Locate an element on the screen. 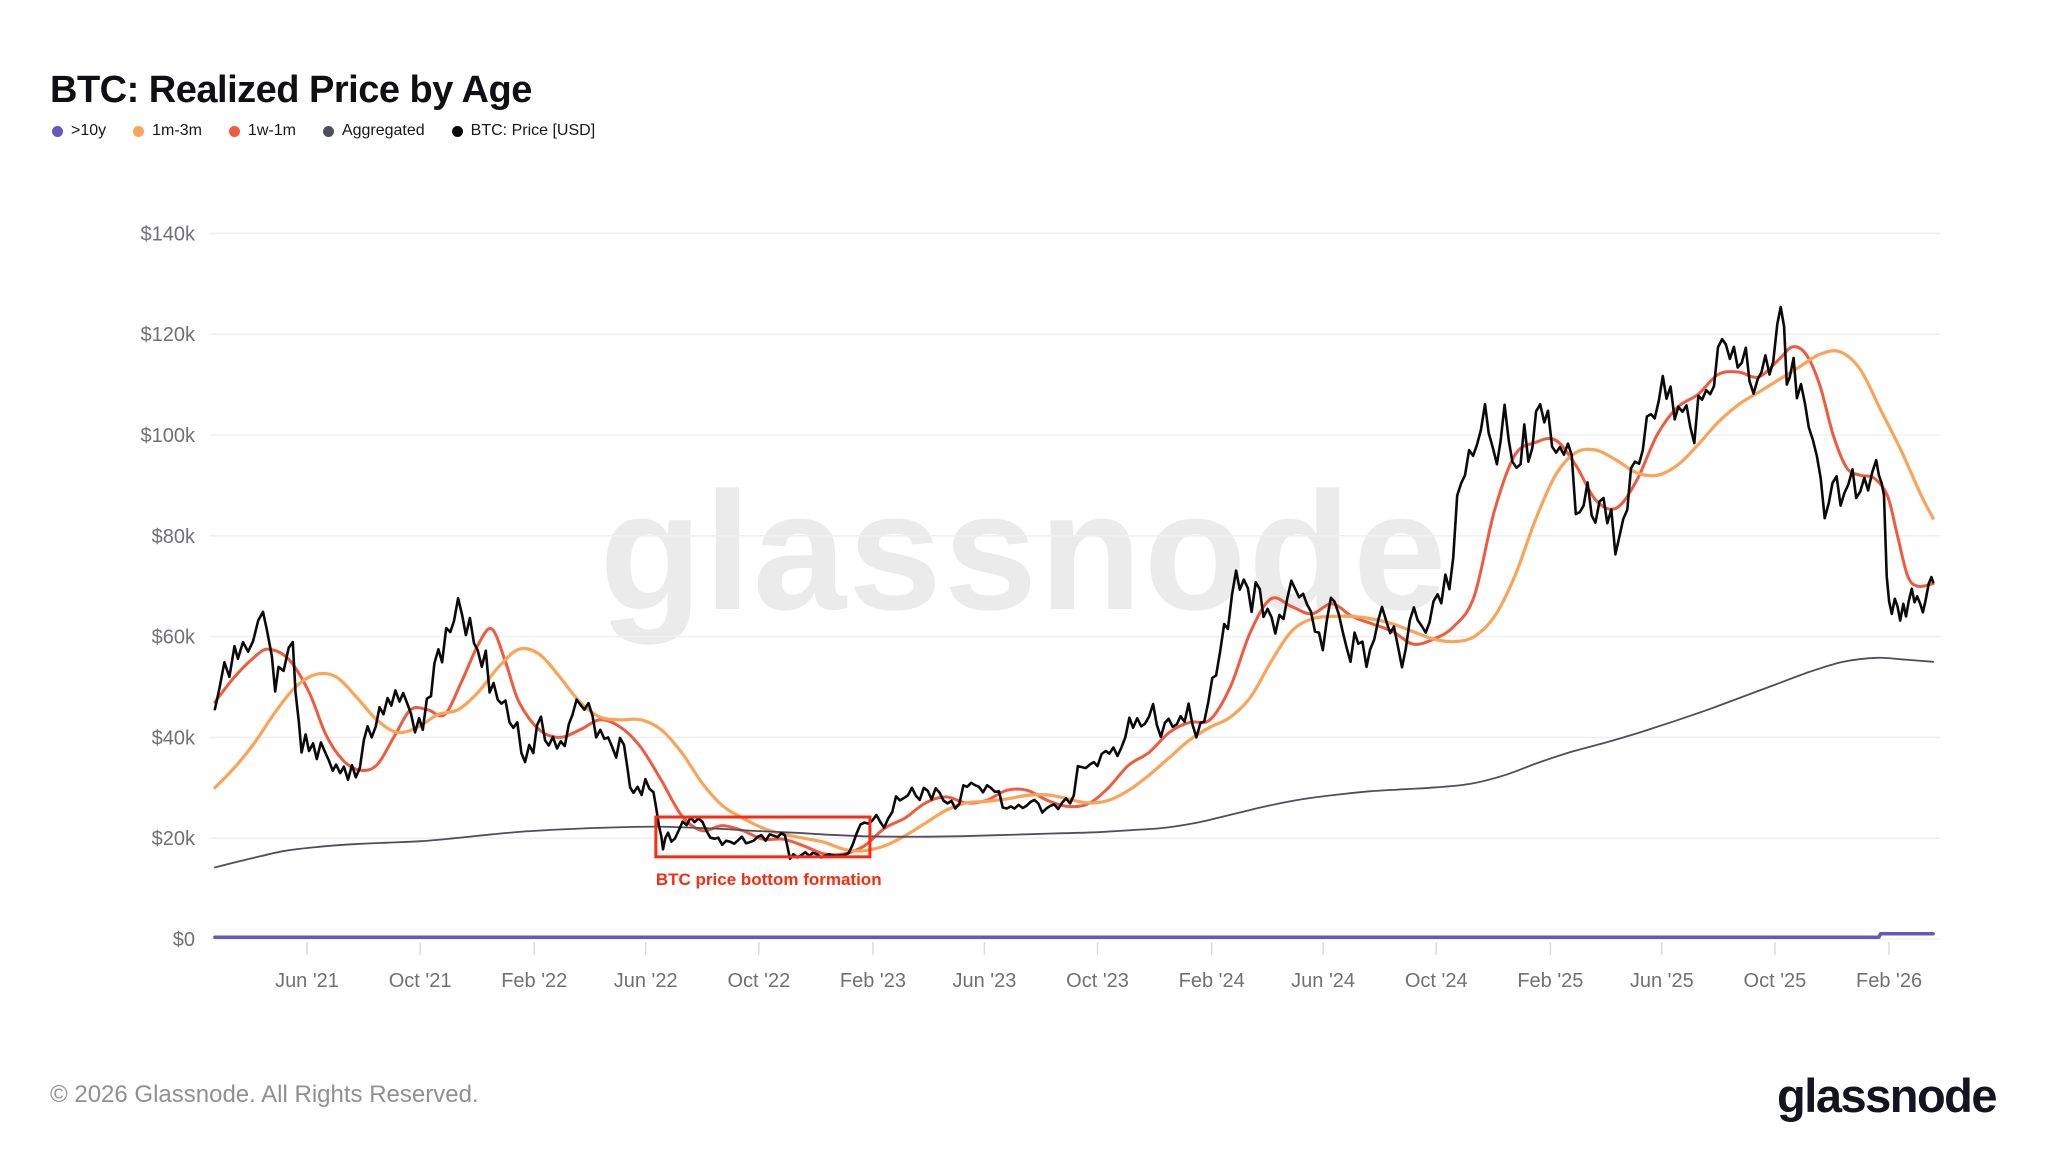 This screenshot has height=1152, width=2048. x-axis-label: Oct '24 is located at coordinates (1436, 981).